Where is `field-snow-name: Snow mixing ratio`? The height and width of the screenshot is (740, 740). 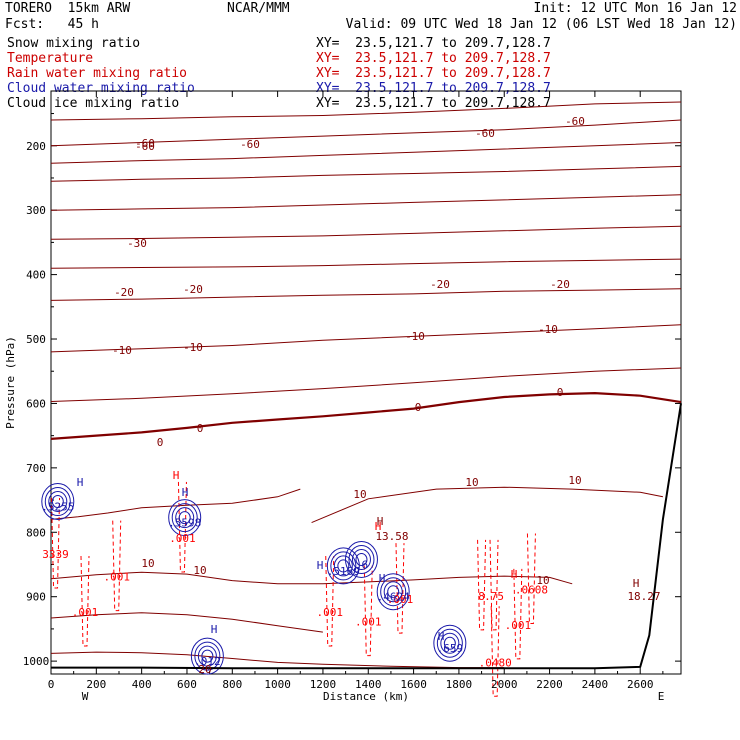
field-snow-name: Snow mixing ratio is located at coordinates (74, 43).